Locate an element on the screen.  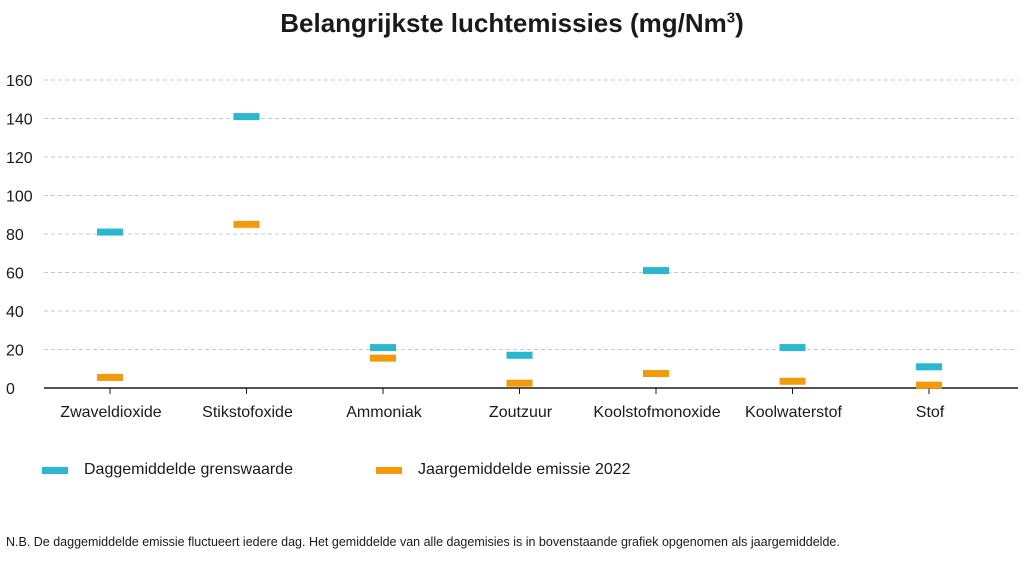
data-point-s1-stikstofoxide is located at coordinates (246, 224).